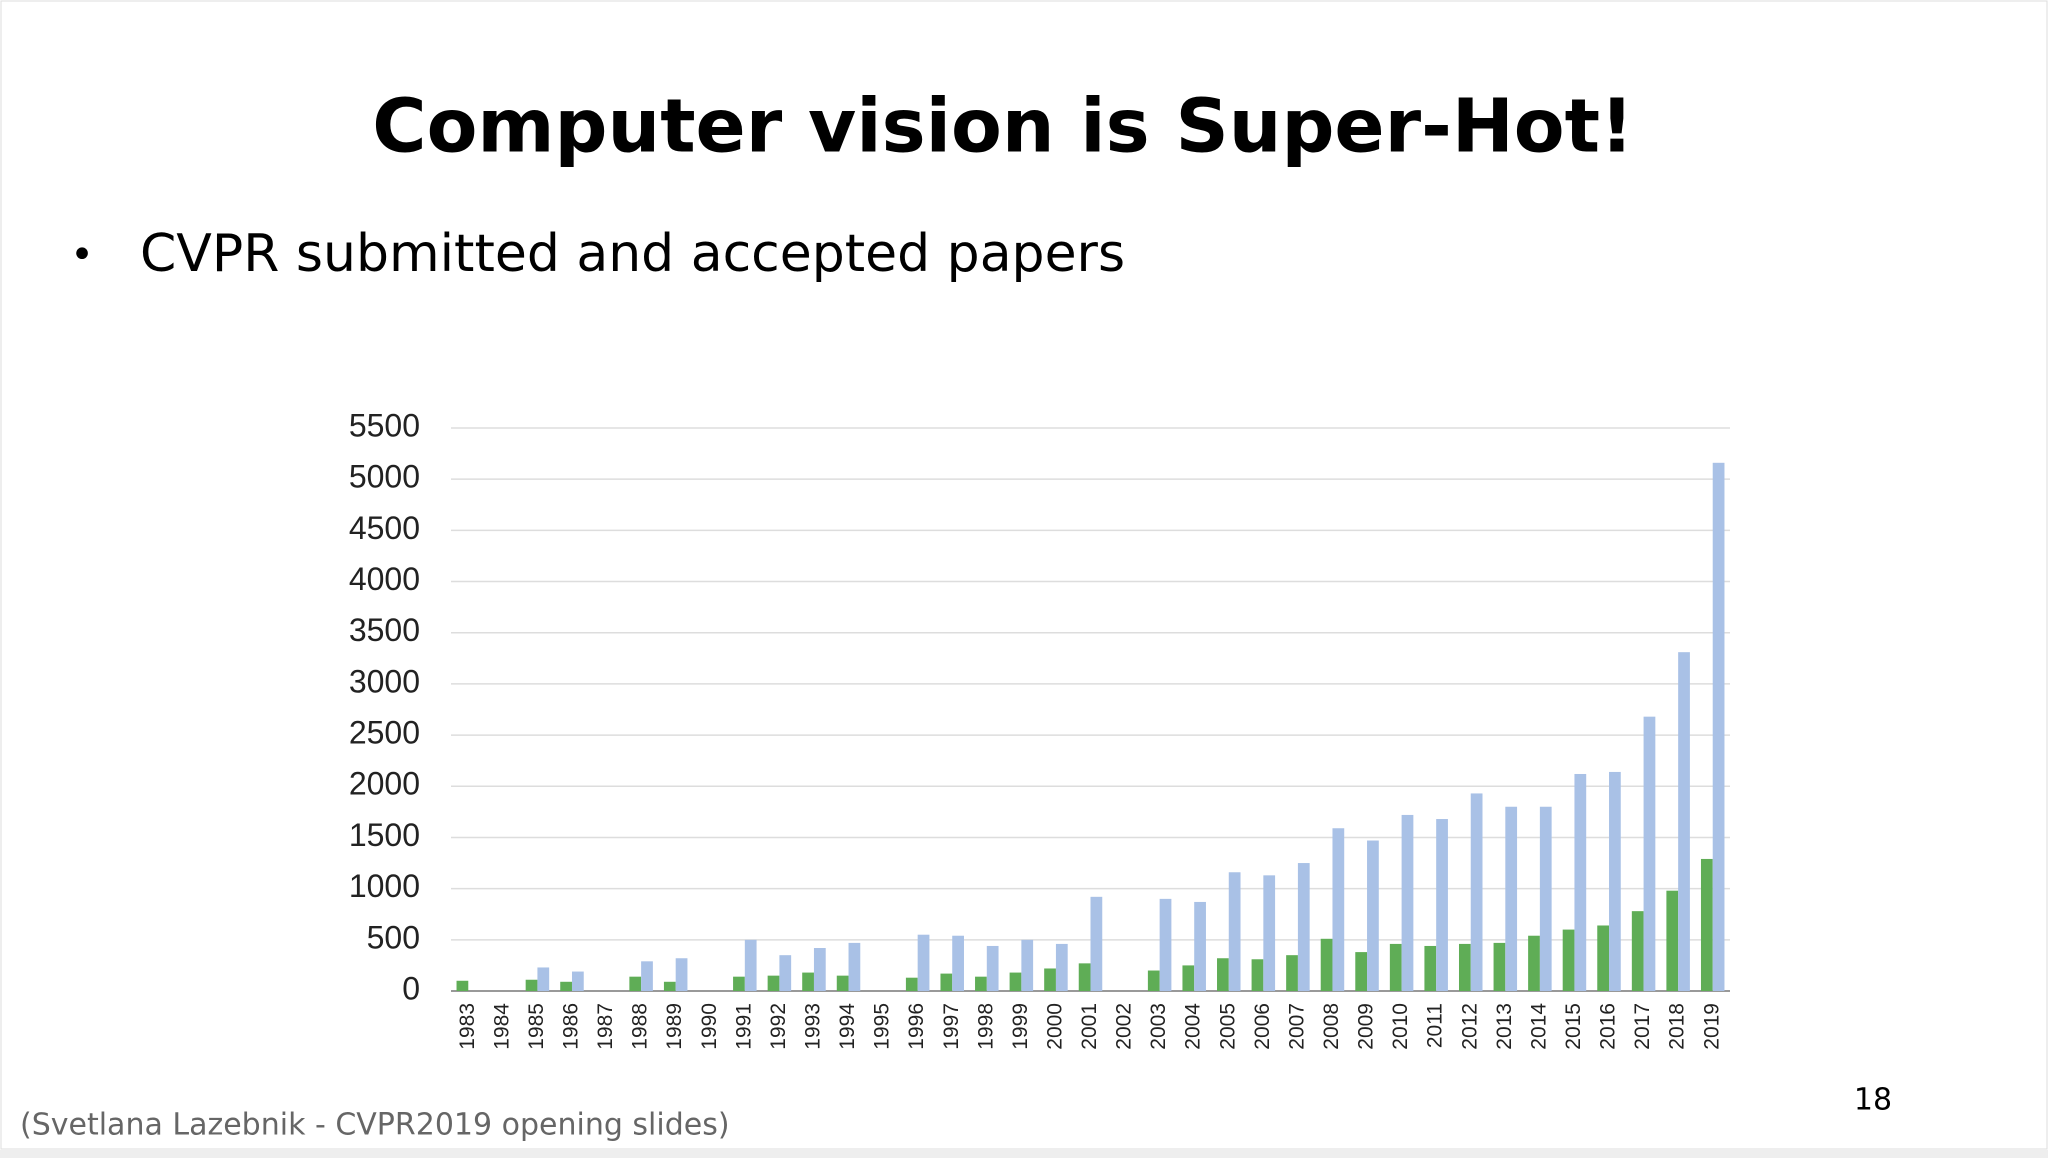  I want to click on x-tick-label: 1991, so click(743, 1026).